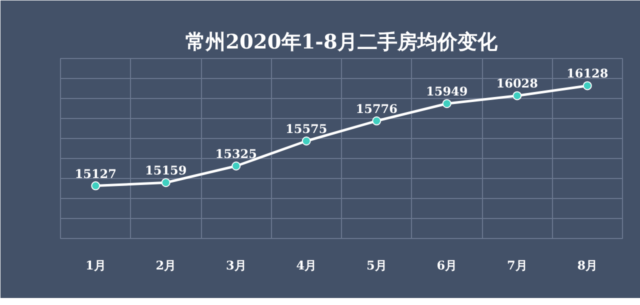 This screenshot has height=305, width=640. I want to click on x-tick-label: 6月, so click(447, 265).